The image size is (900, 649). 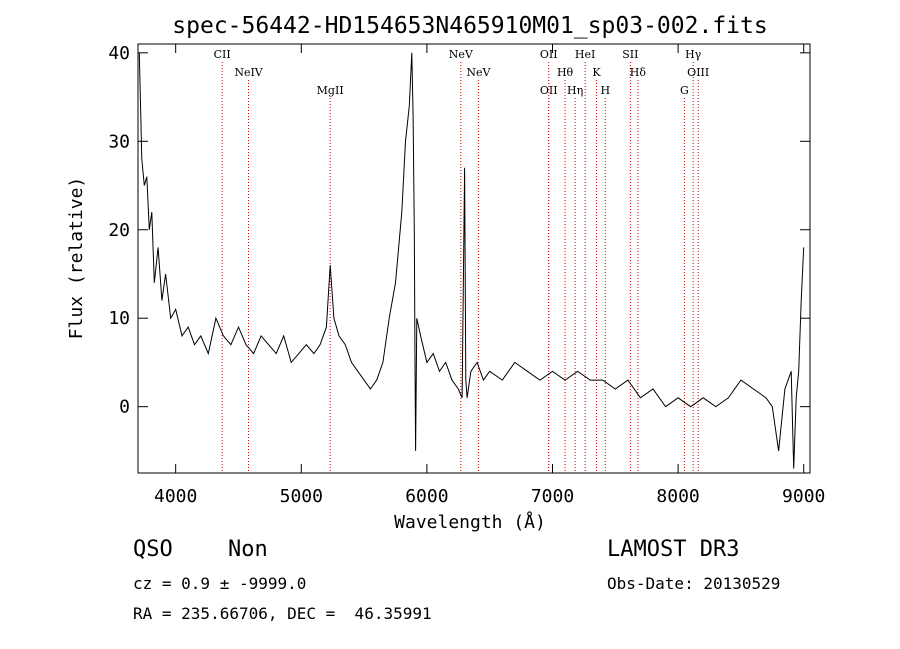 What do you see at coordinates (803, 496) in the screenshot?
I see `x-tick-label: 9000` at bounding box center [803, 496].